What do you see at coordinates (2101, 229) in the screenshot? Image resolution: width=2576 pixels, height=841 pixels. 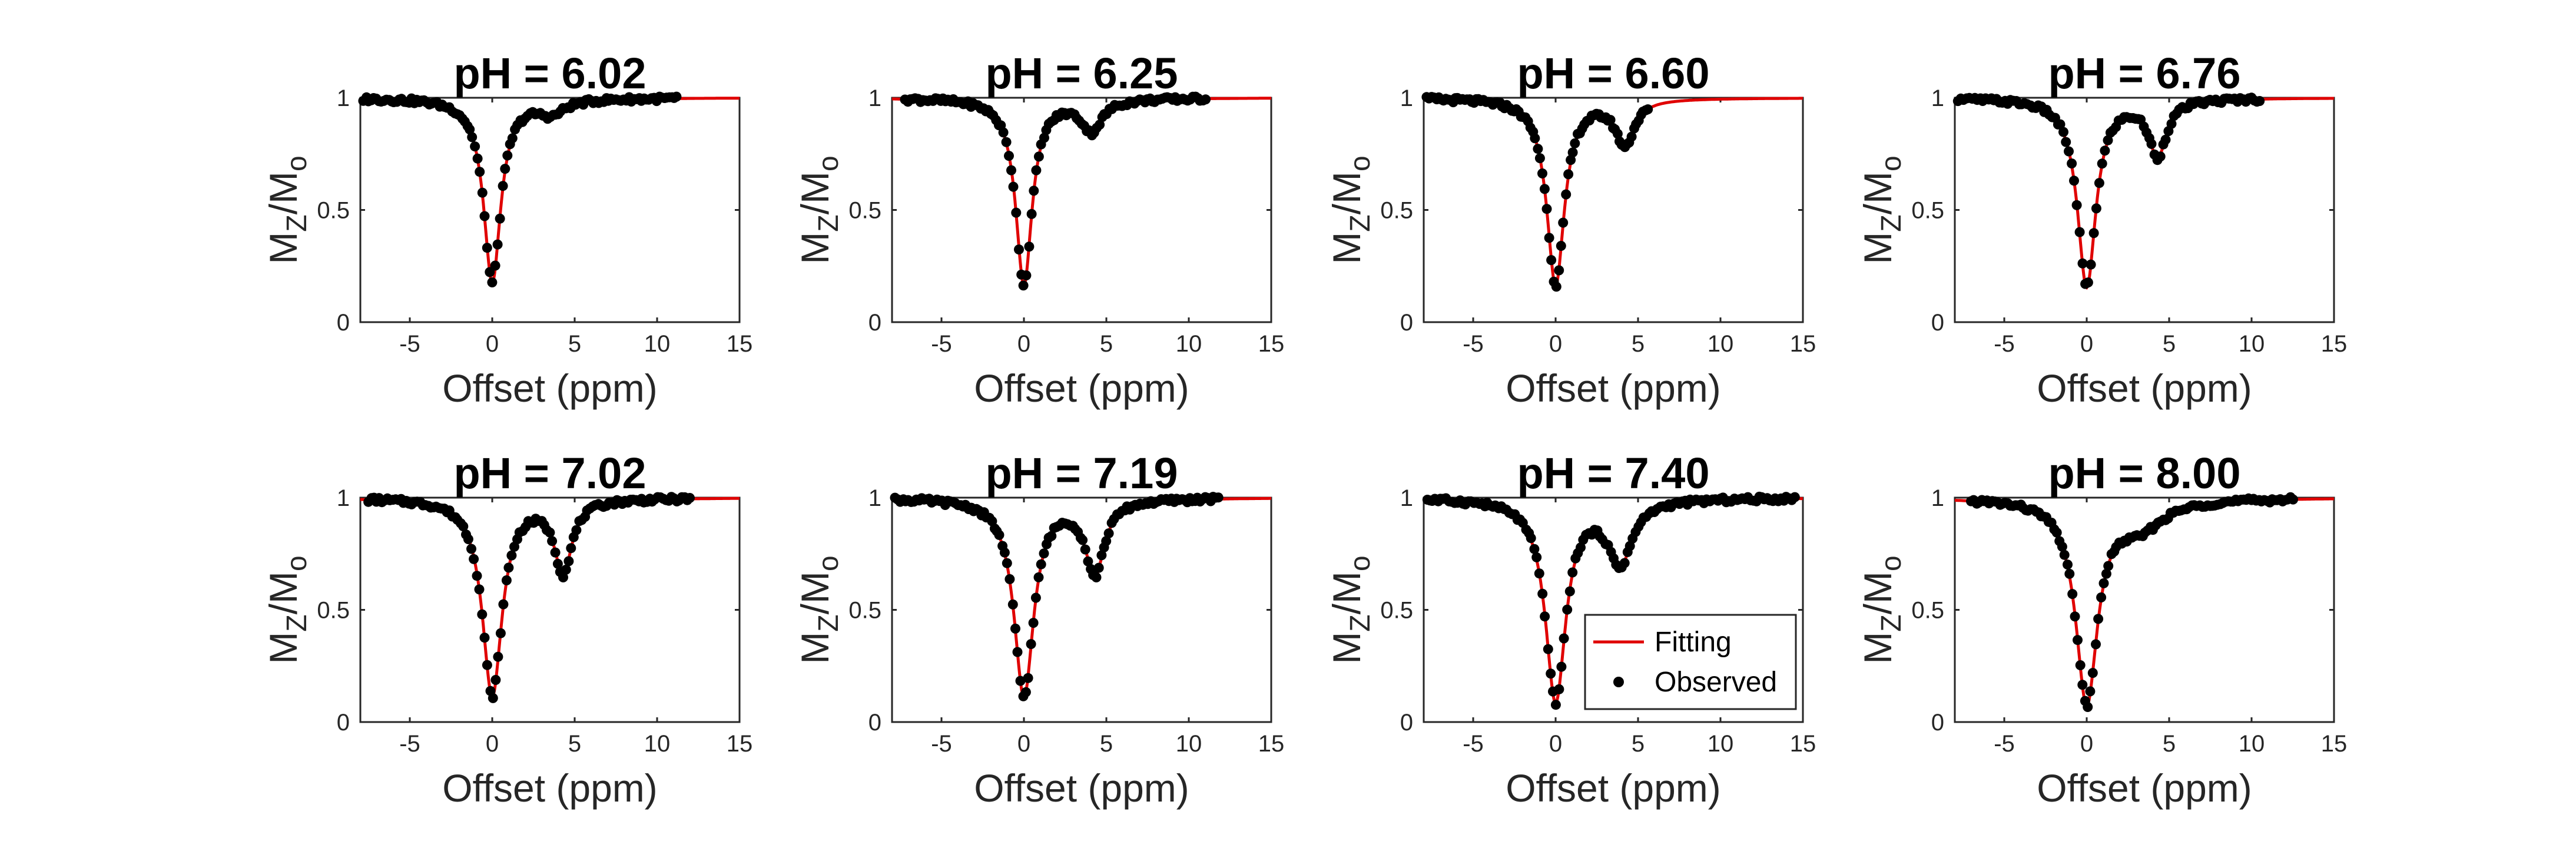 I see `panel-4: -5 0 5 10 15 0 0.5 1 pH = 6.76 Offset (ppm) MZ/Mo` at bounding box center [2101, 229].